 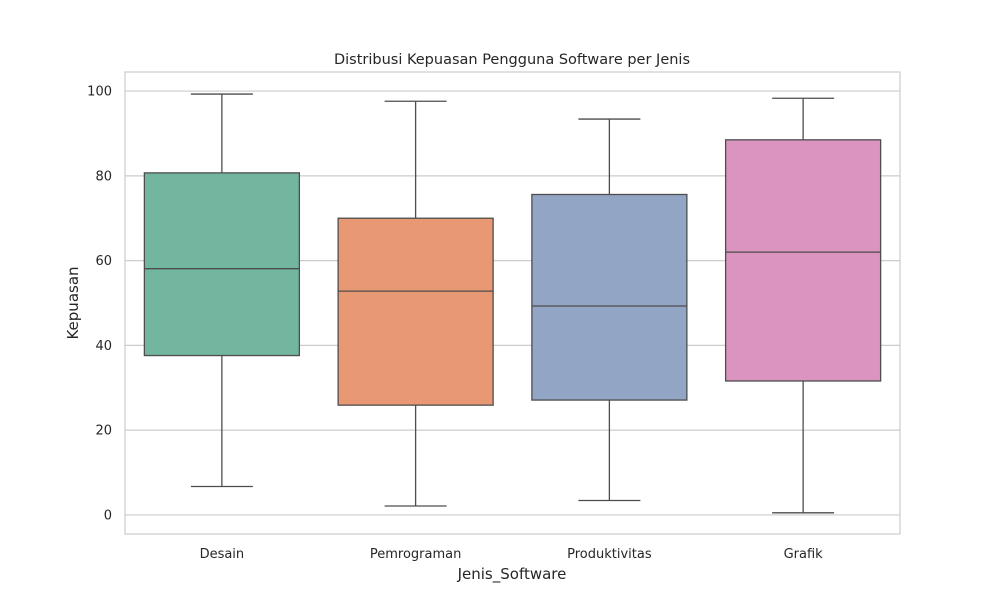 What do you see at coordinates (108, 515) in the screenshot?
I see `y-tick-label: 0` at bounding box center [108, 515].